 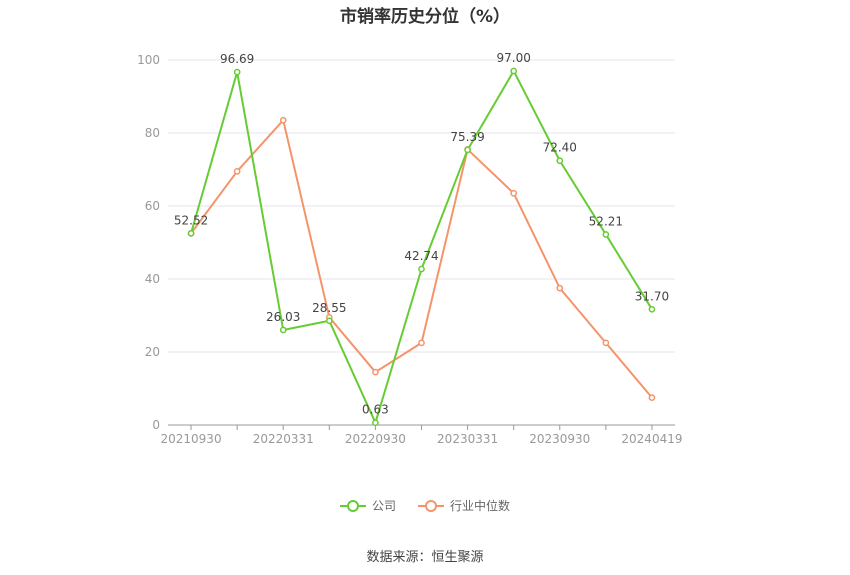 I want to click on y-tick-label: 40, so click(x=152, y=279).